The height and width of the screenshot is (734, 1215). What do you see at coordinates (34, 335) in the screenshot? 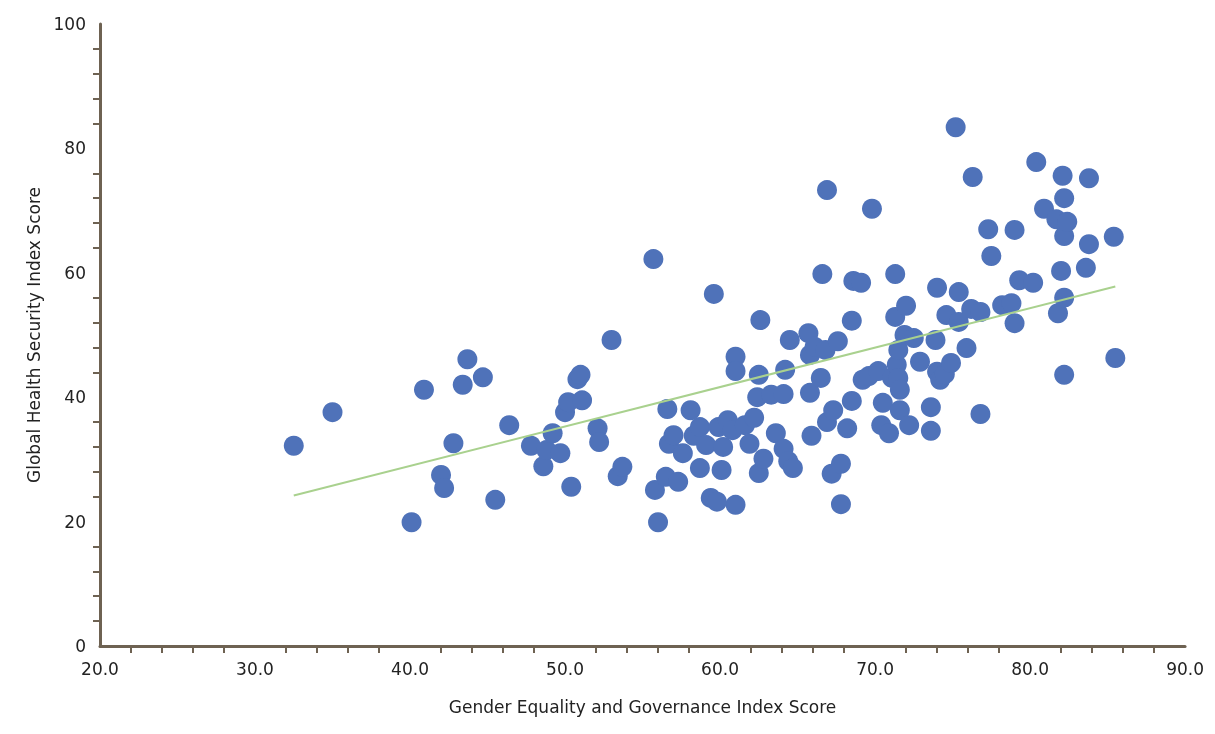
I see `y-axis-title: Global Health Security Index Score` at bounding box center [34, 335].